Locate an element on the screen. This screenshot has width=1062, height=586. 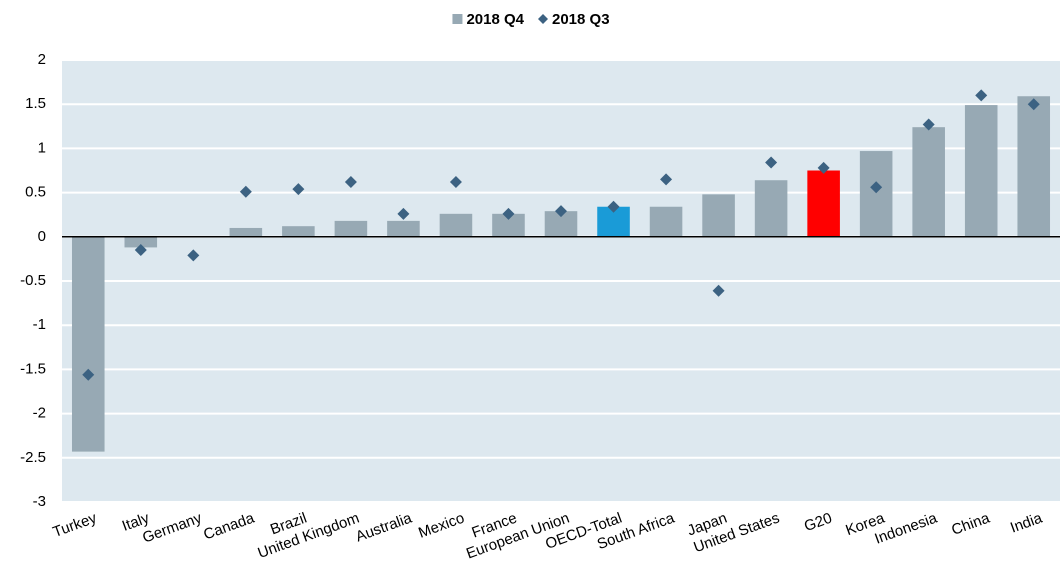
x-tick-label: Canada is located at coordinates (229, 526).